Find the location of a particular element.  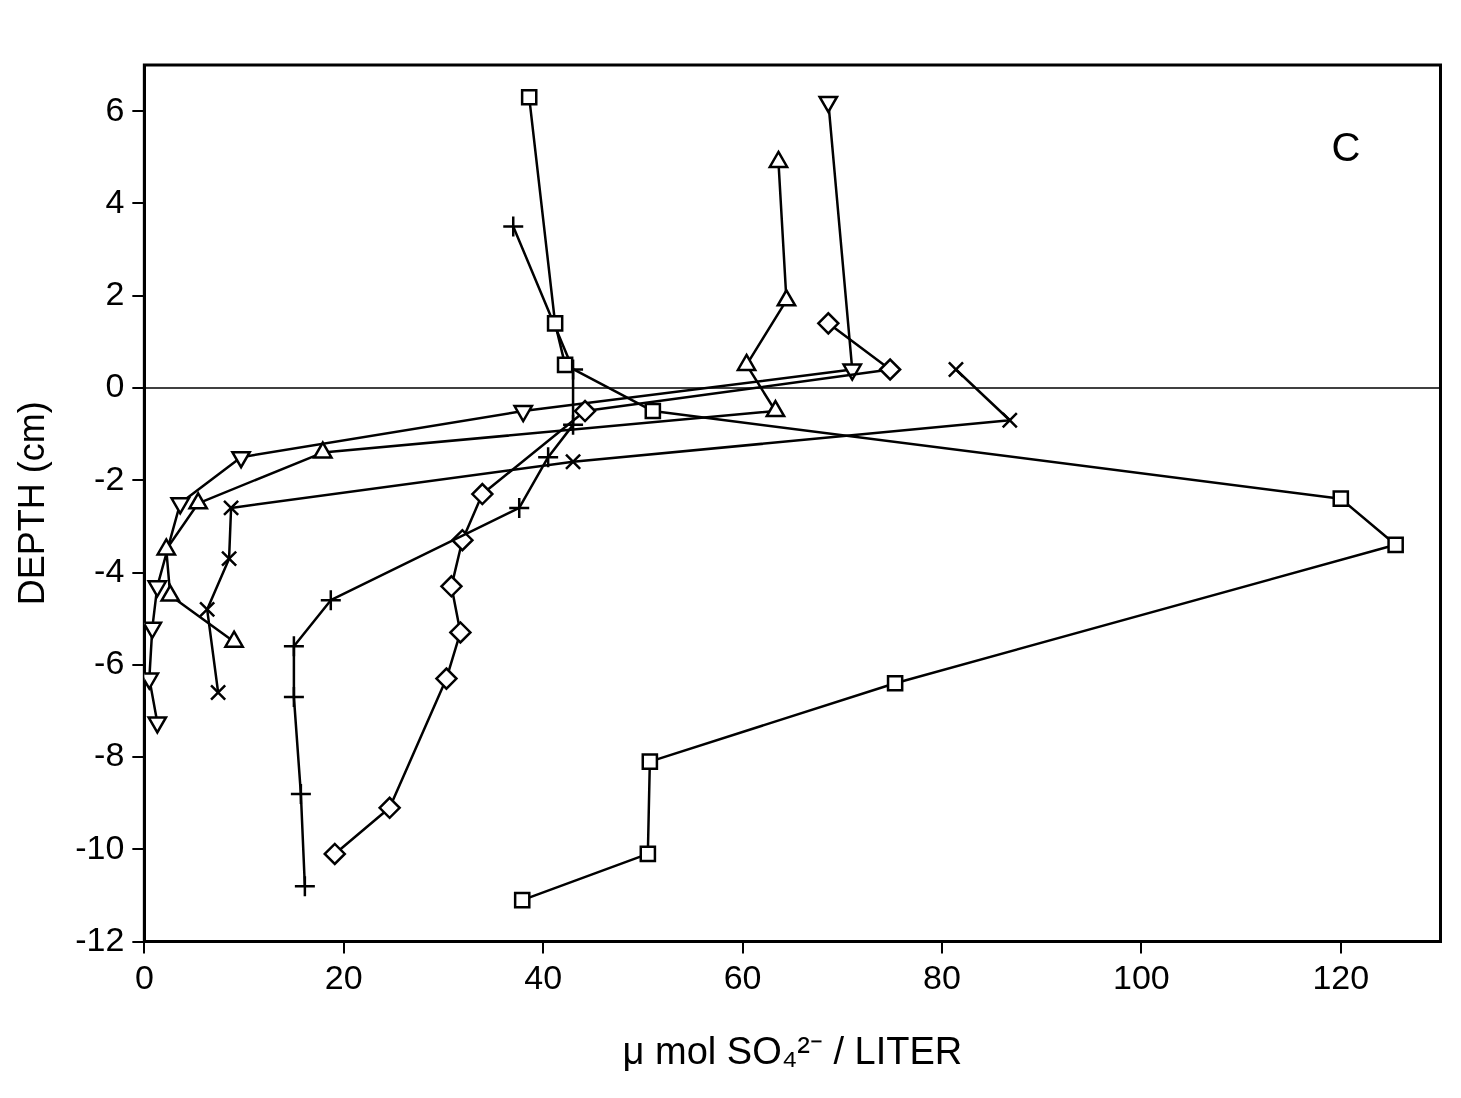

y-tick-label: 6 is located at coordinates (115, 108).